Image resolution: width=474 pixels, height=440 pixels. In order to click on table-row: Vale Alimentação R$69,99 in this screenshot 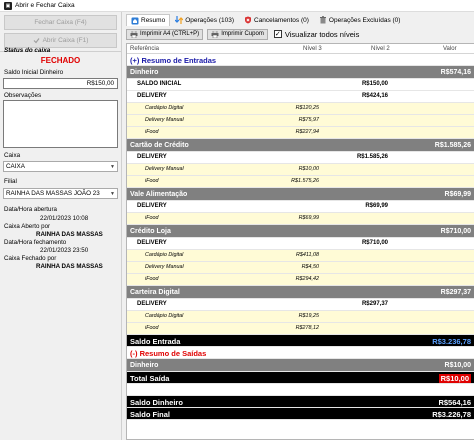, I will do `click(300, 194)`.